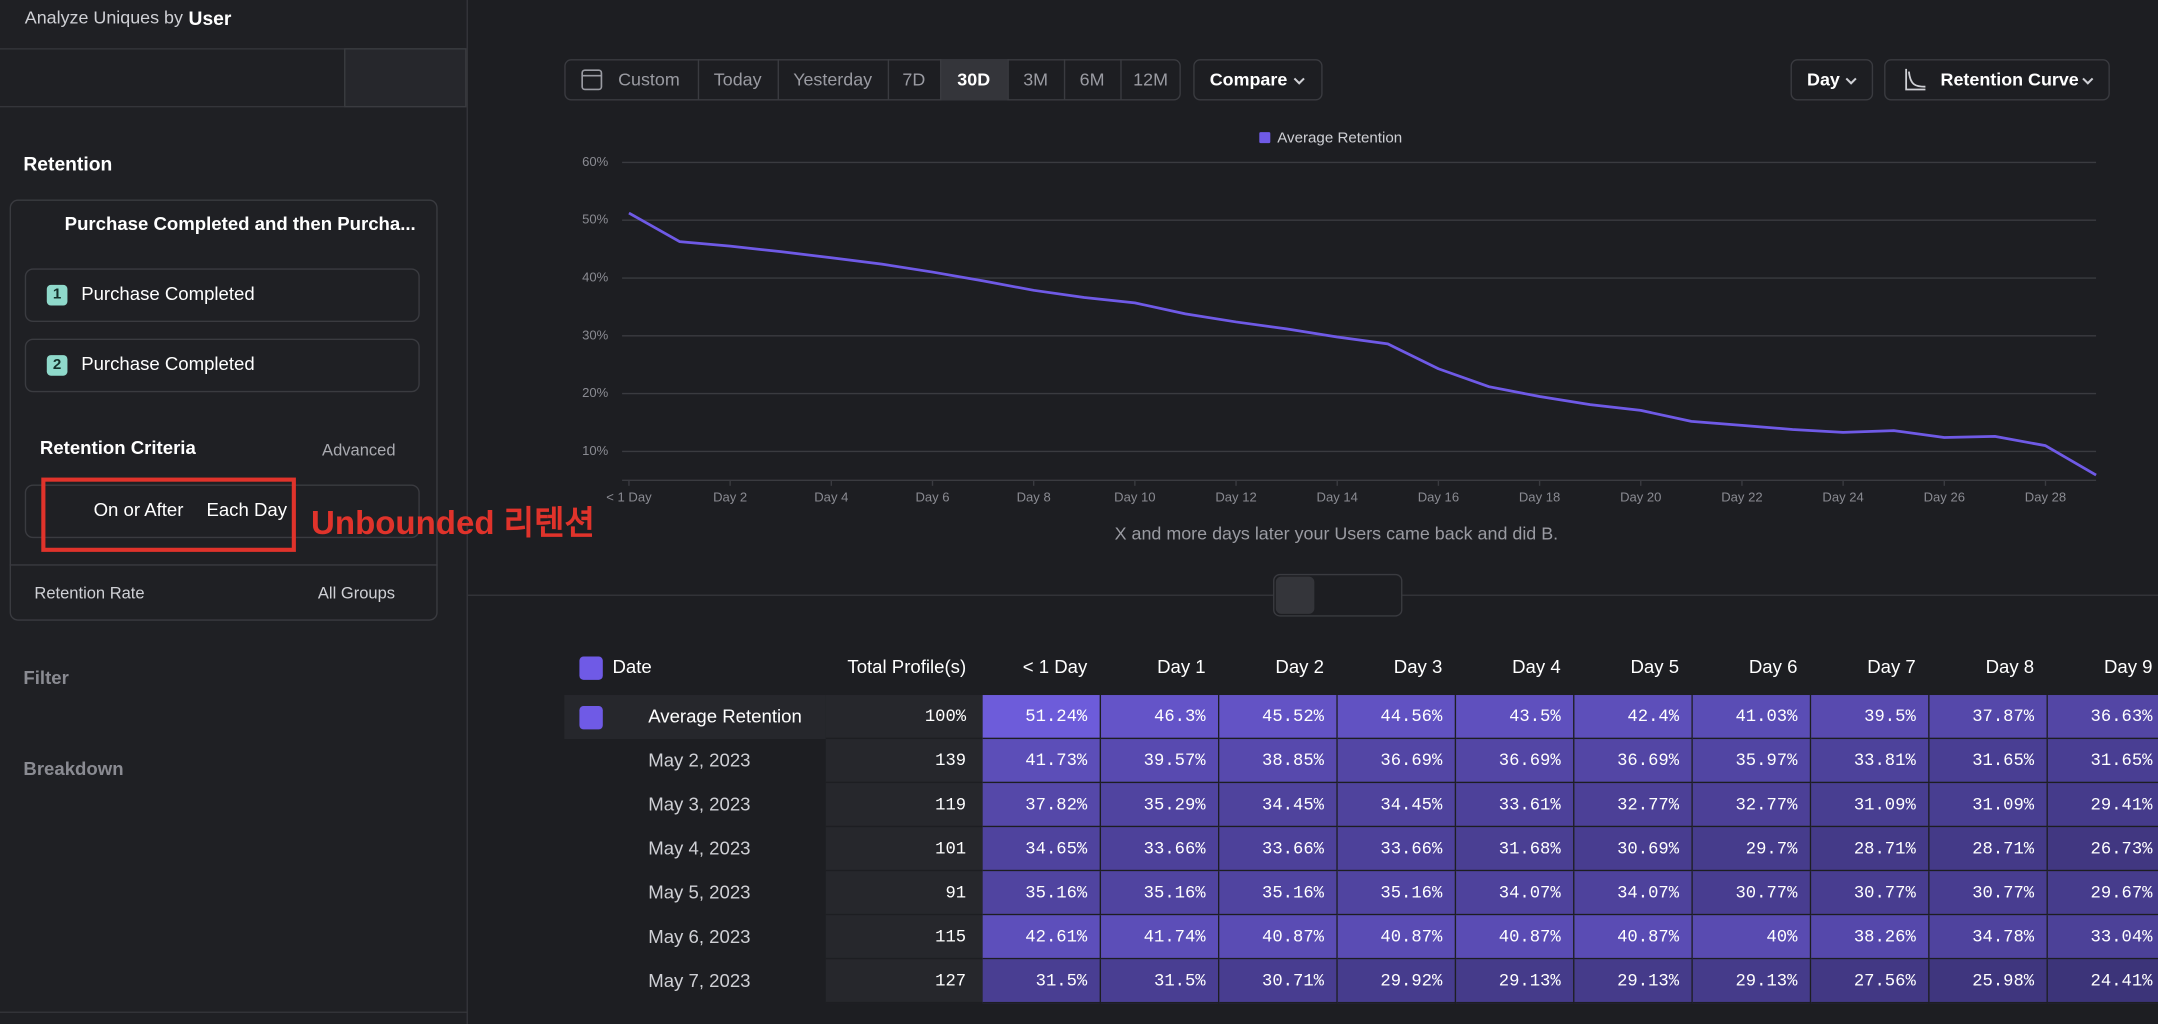 Image resolution: width=2158 pixels, height=1024 pixels. I want to click on range-label: 30D, so click(974, 79).